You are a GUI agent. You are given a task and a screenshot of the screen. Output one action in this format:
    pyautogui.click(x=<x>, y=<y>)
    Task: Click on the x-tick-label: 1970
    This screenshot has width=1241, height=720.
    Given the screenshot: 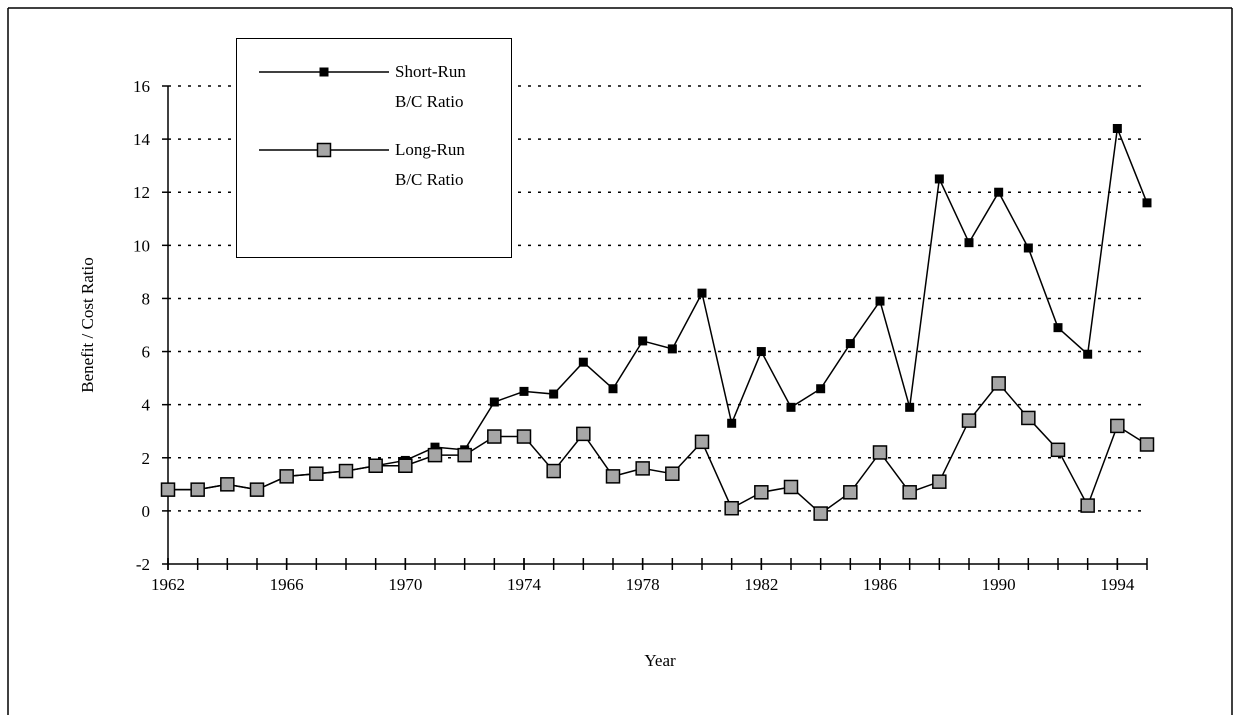 What is the action you would take?
    pyautogui.click(x=405, y=584)
    